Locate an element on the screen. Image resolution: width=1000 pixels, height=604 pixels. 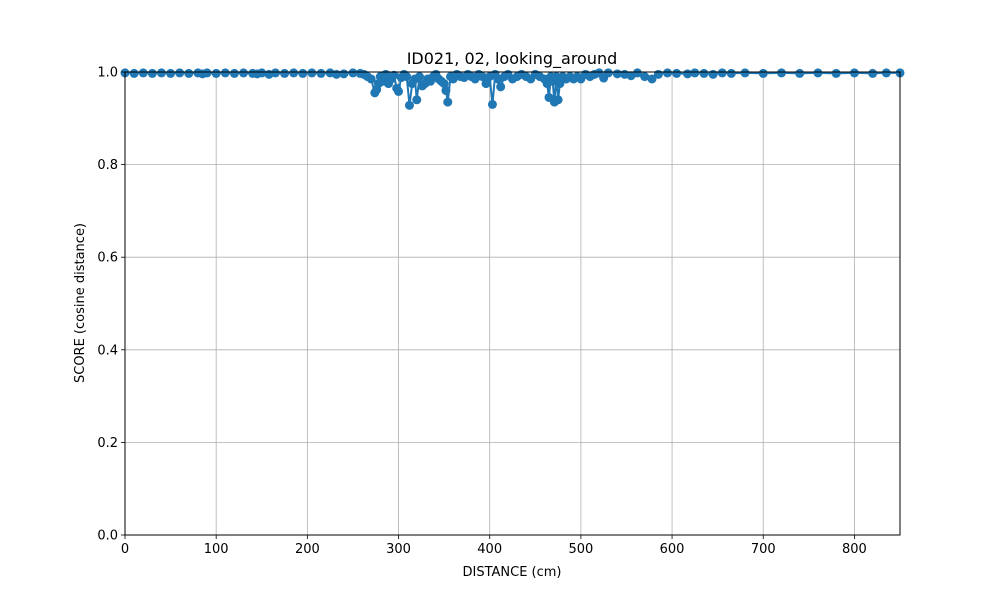
x-tick-label: 600 is located at coordinates (672, 549).